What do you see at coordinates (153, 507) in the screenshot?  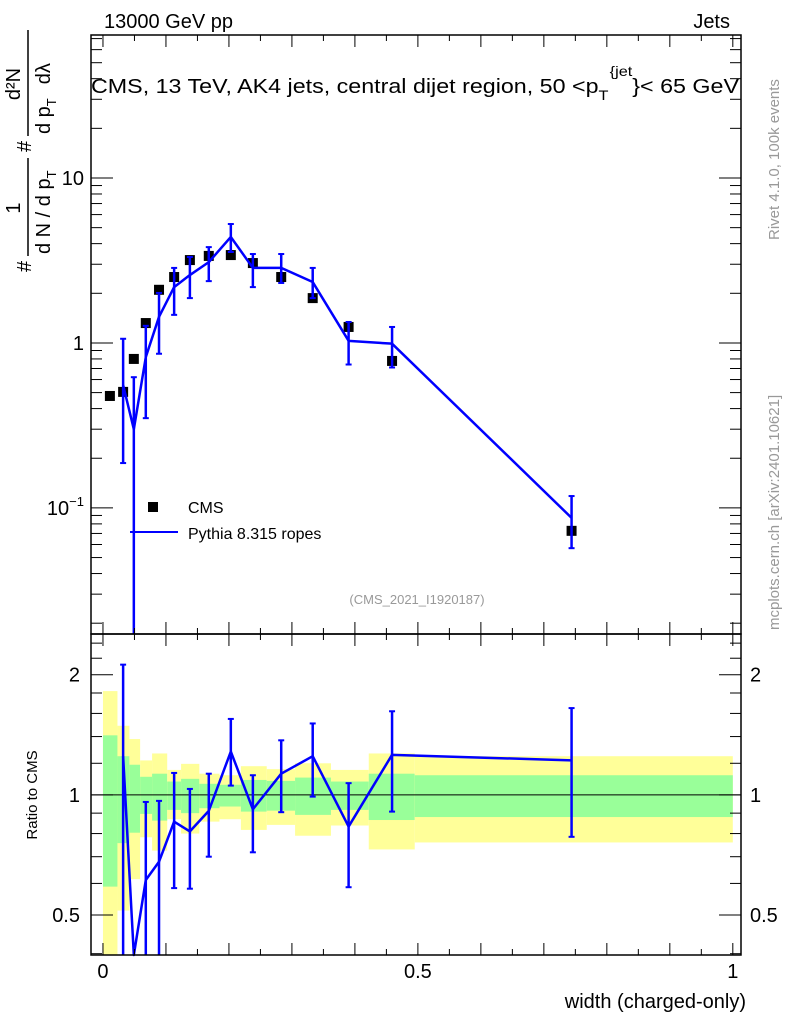 I see `legend-cms-marker` at bounding box center [153, 507].